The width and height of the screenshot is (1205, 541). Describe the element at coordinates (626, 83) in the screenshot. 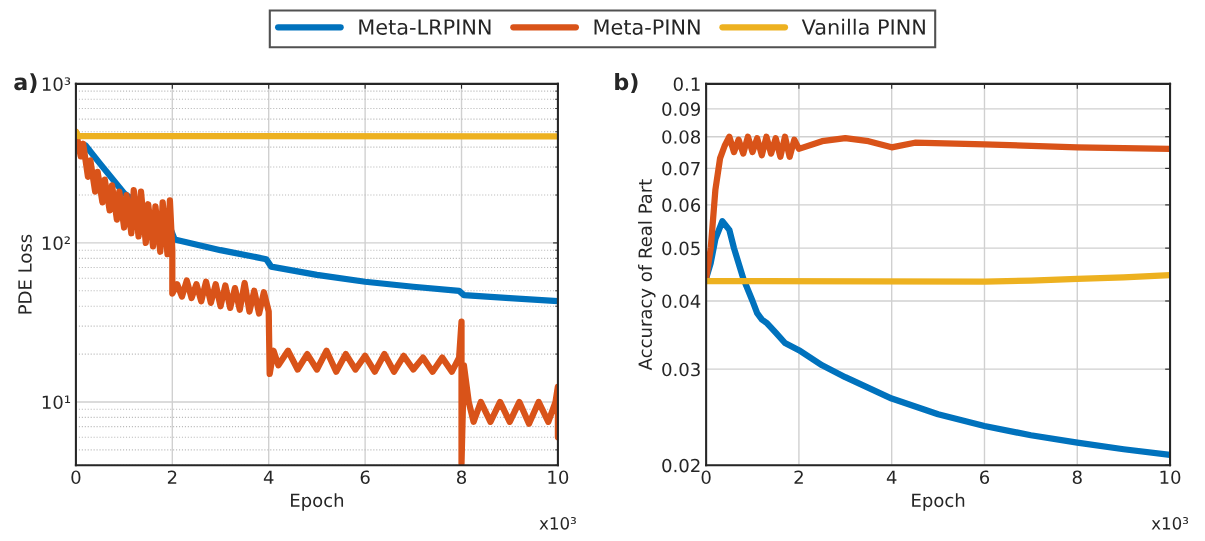

I see `chart-title: b)` at that location.